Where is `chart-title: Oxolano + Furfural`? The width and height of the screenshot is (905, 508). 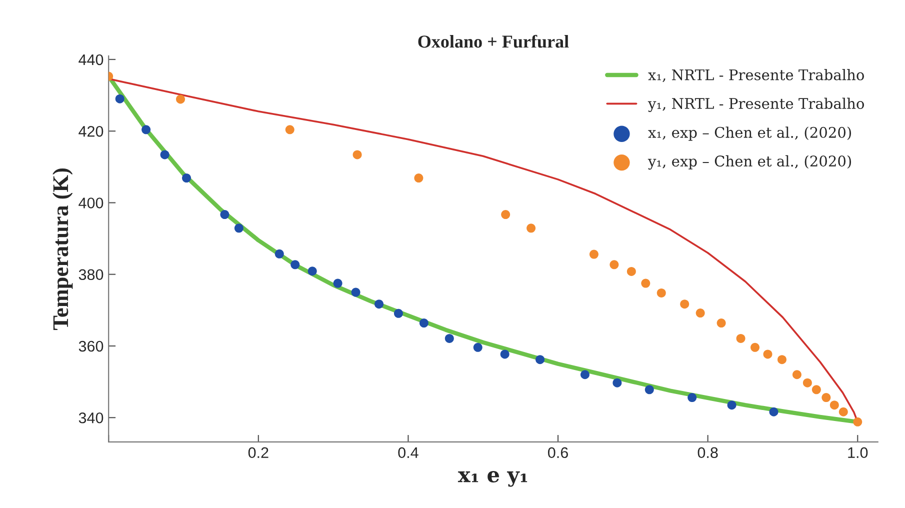
chart-title: Oxolano + Furfural is located at coordinates (493, 41).